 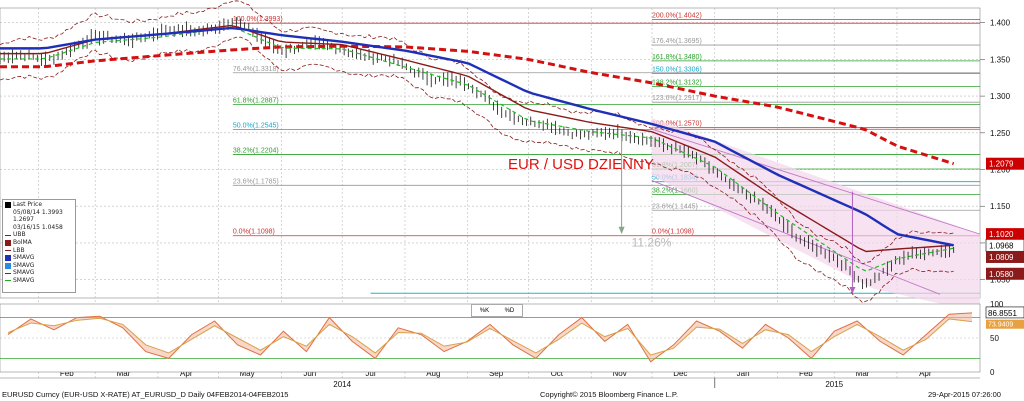 I want to click on stoch-d-label: %D, so click(x=509, y=310).